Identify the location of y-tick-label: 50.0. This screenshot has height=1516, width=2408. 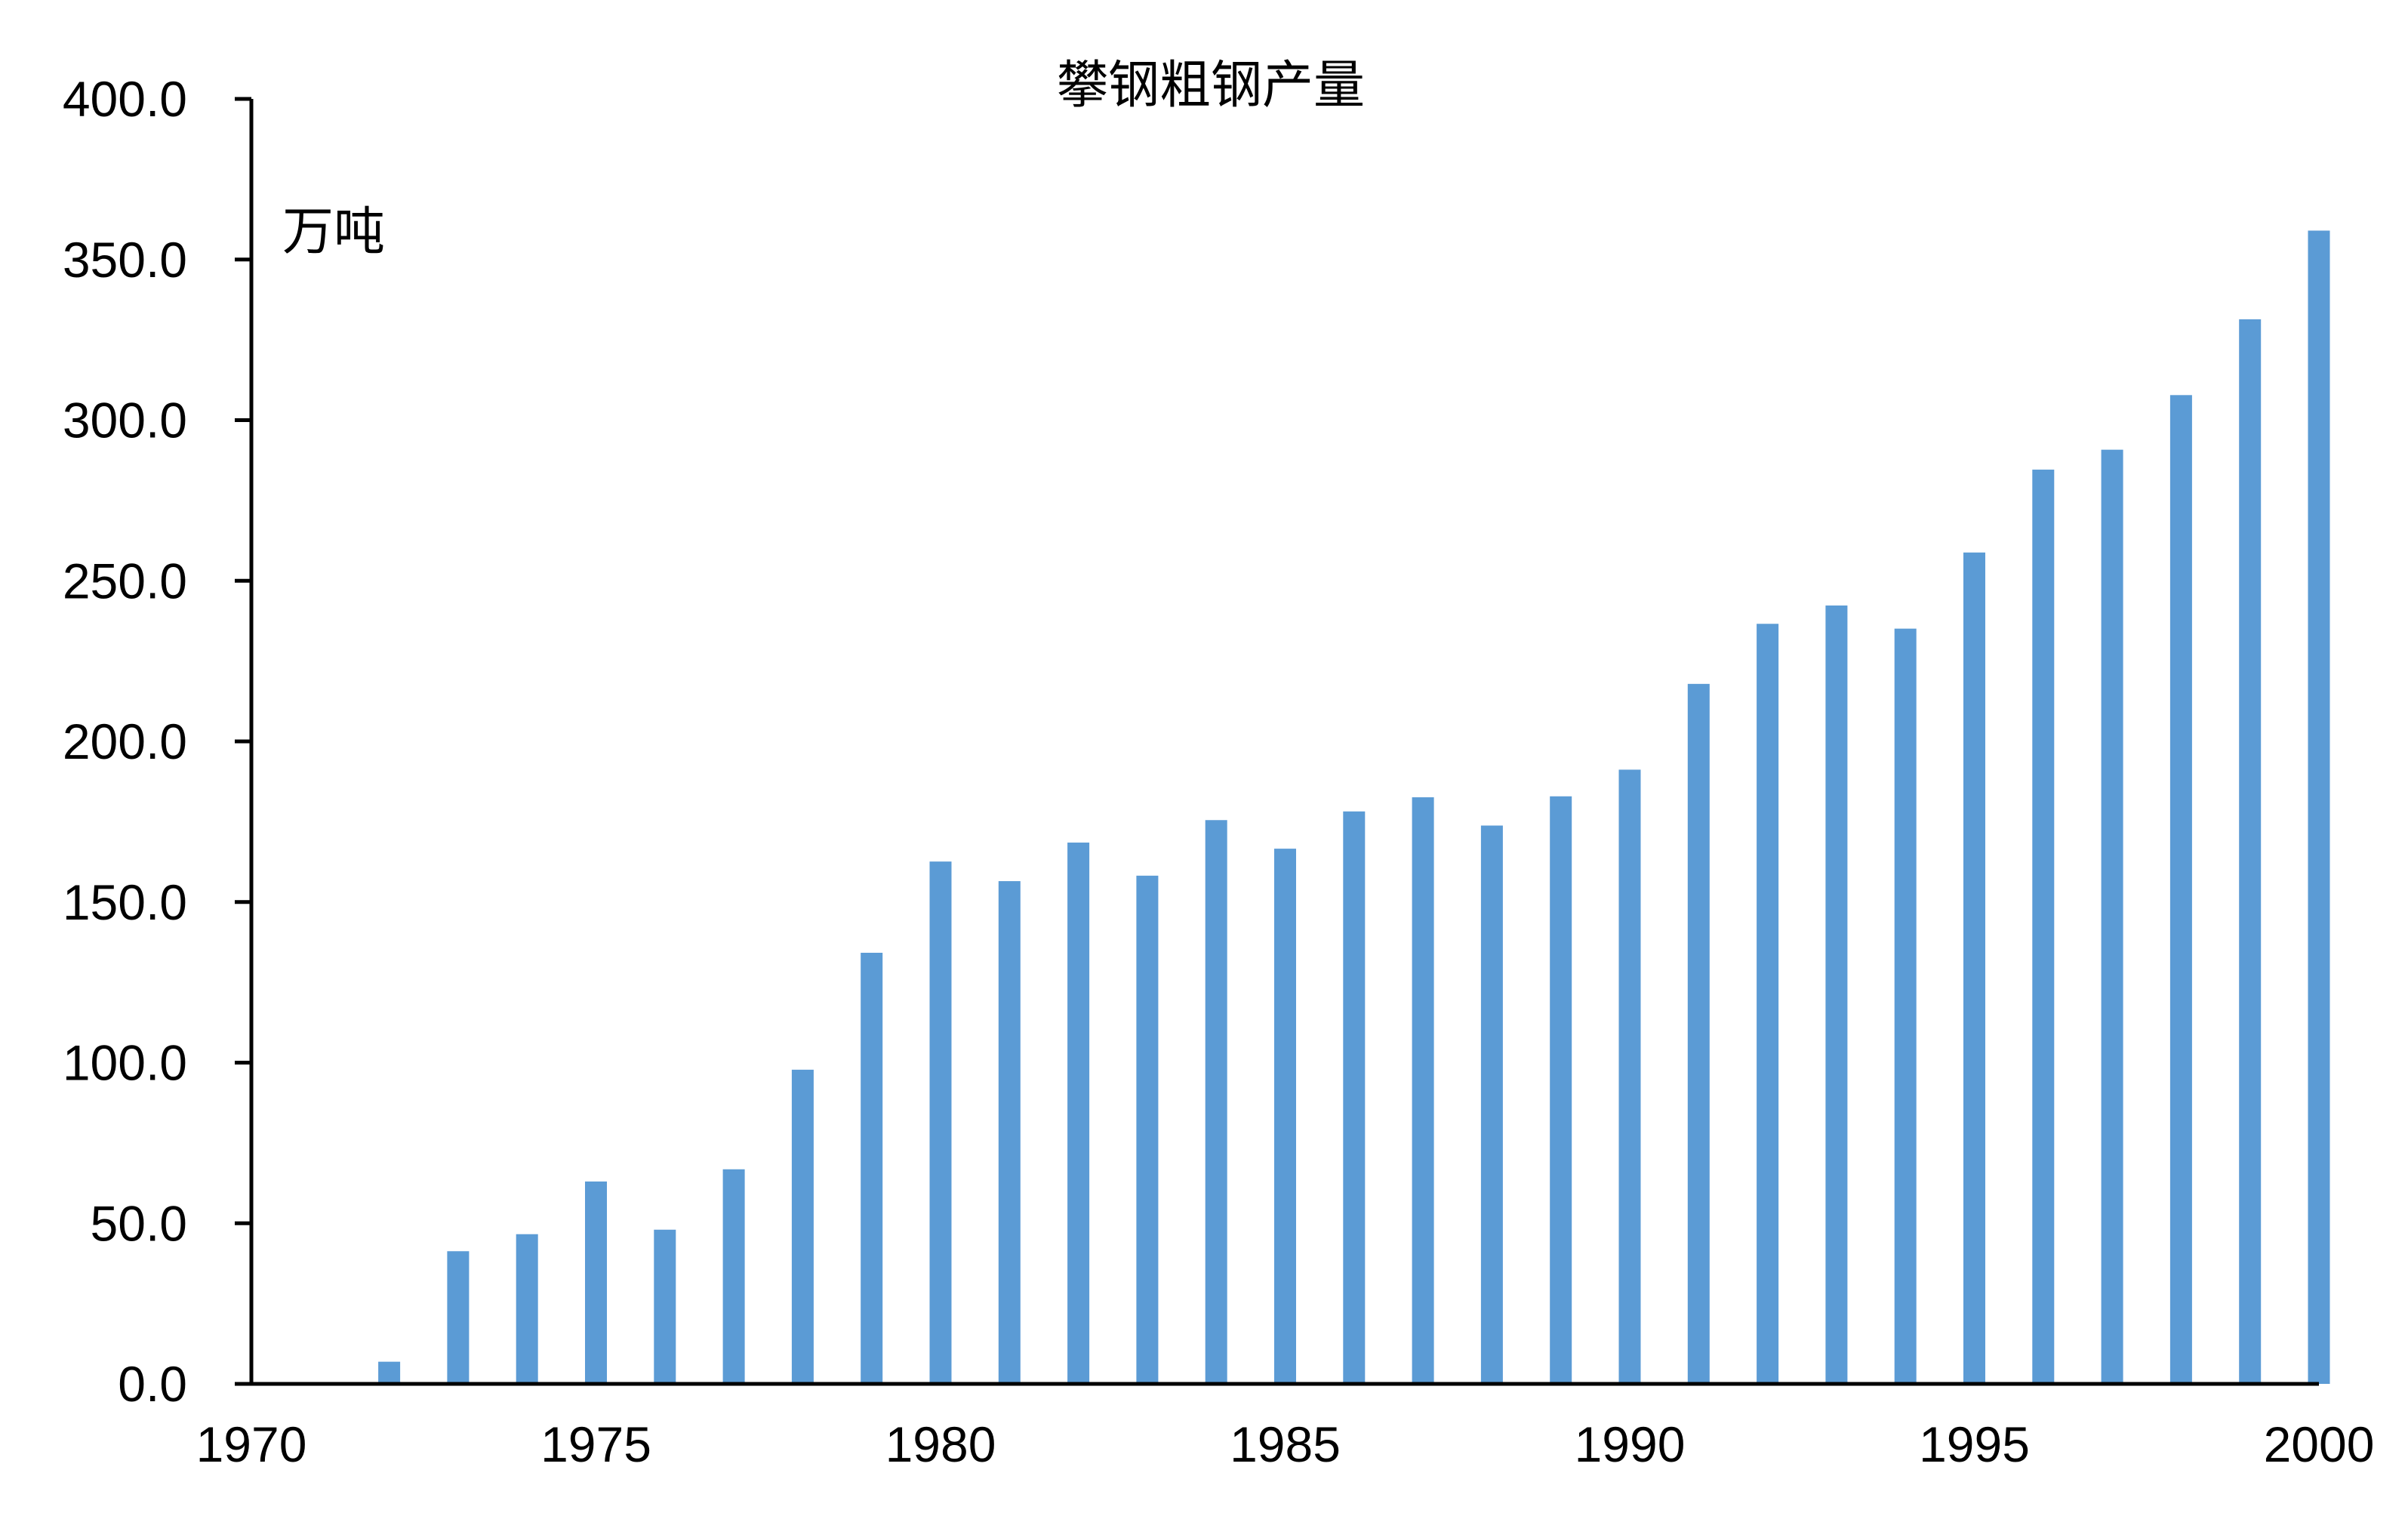
(139, 1223).